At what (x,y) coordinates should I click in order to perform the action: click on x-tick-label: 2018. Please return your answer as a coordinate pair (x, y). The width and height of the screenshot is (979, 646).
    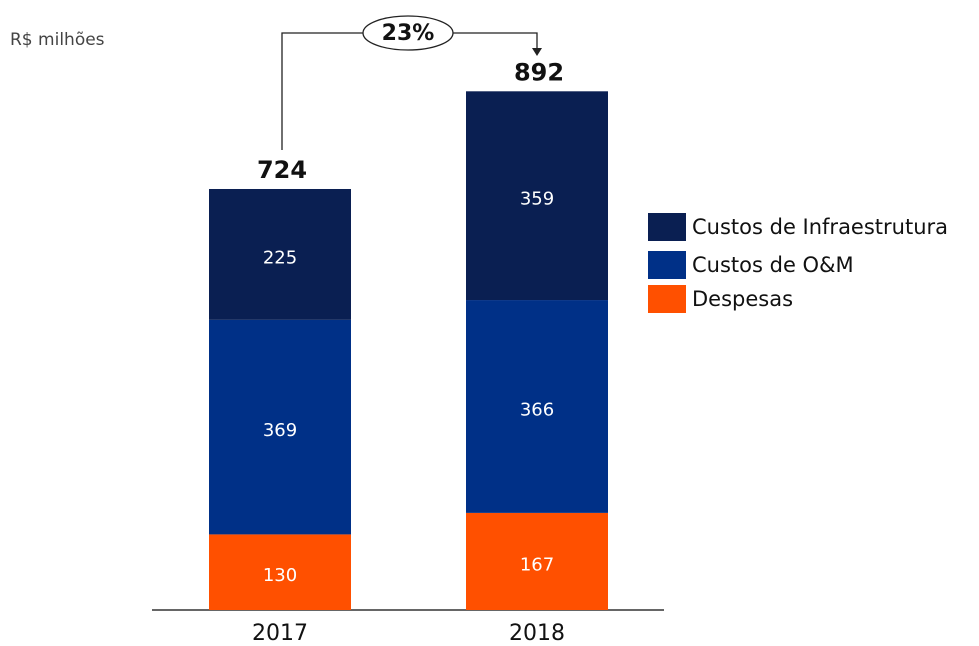
    Looking at the image, I should click on (537, 633).